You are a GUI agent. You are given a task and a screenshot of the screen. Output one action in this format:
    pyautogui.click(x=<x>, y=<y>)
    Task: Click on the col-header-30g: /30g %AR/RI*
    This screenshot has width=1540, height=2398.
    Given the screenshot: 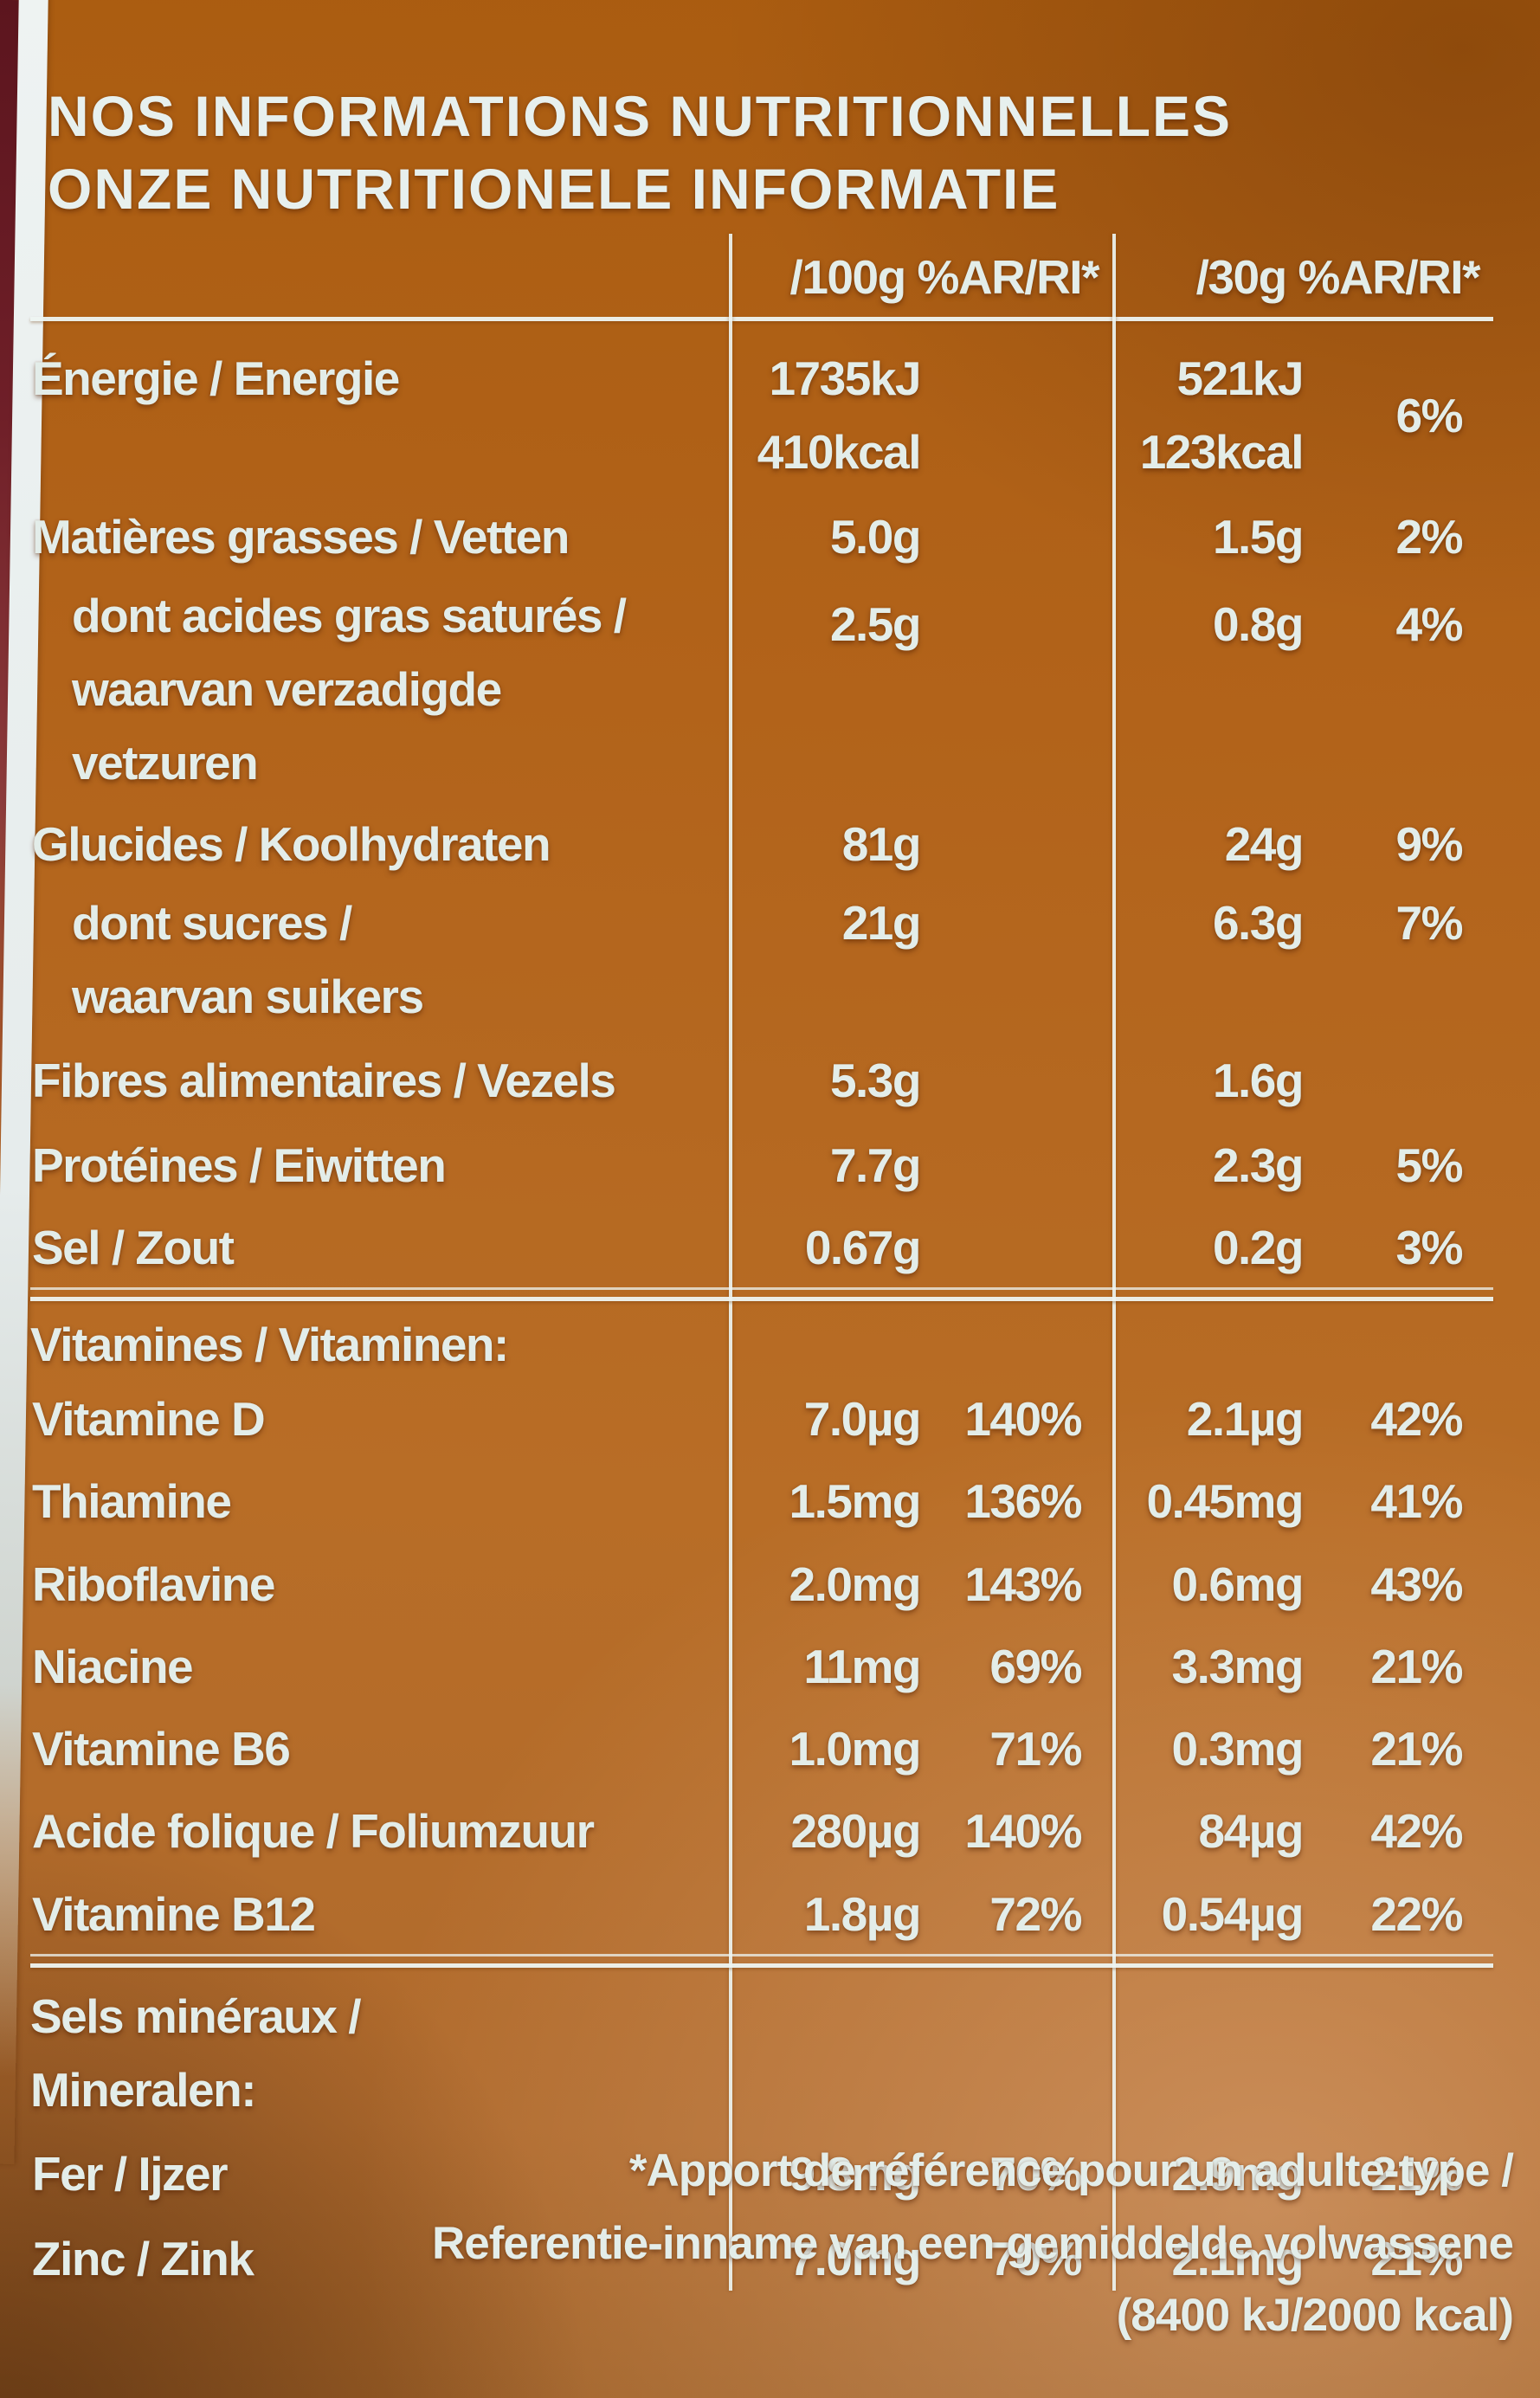 What is the action you would take?
    pyautogui.click(x=1338, y=277)
    